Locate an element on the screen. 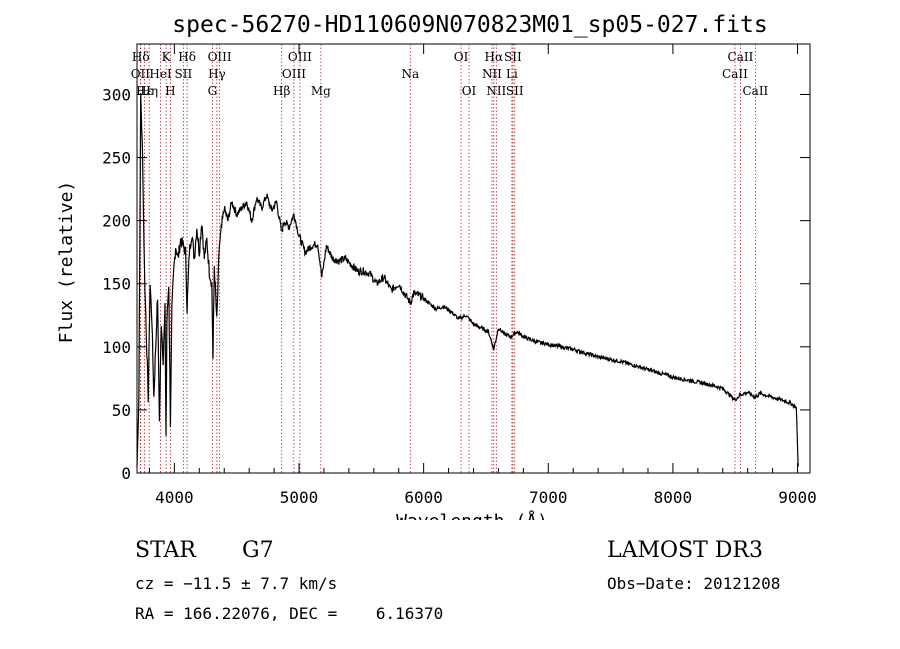  line-label-5: HeI is located at coordinates (160, 74).